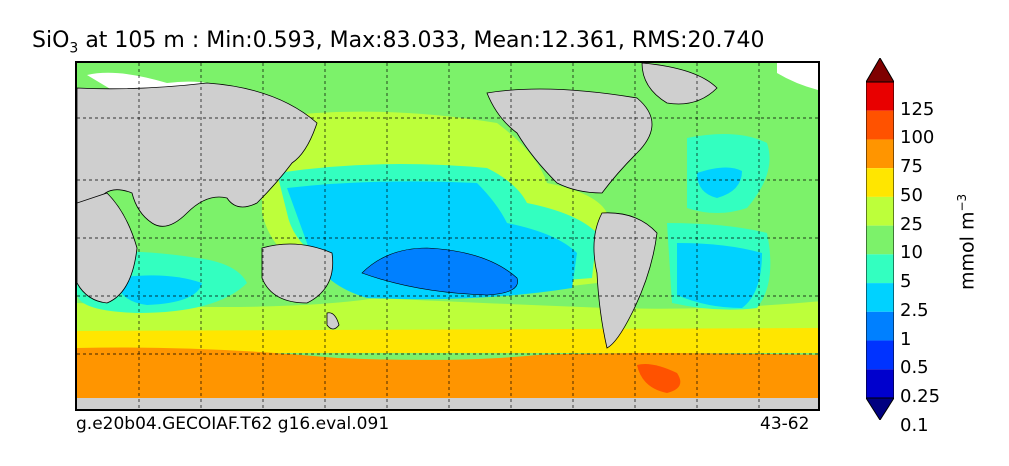 This screenshot has height=466, width=1009. What do you see at coordinates (906, 282) in the screenshot?
I see `colorbar-tick-label: 5` at bounding box center [906, 282].